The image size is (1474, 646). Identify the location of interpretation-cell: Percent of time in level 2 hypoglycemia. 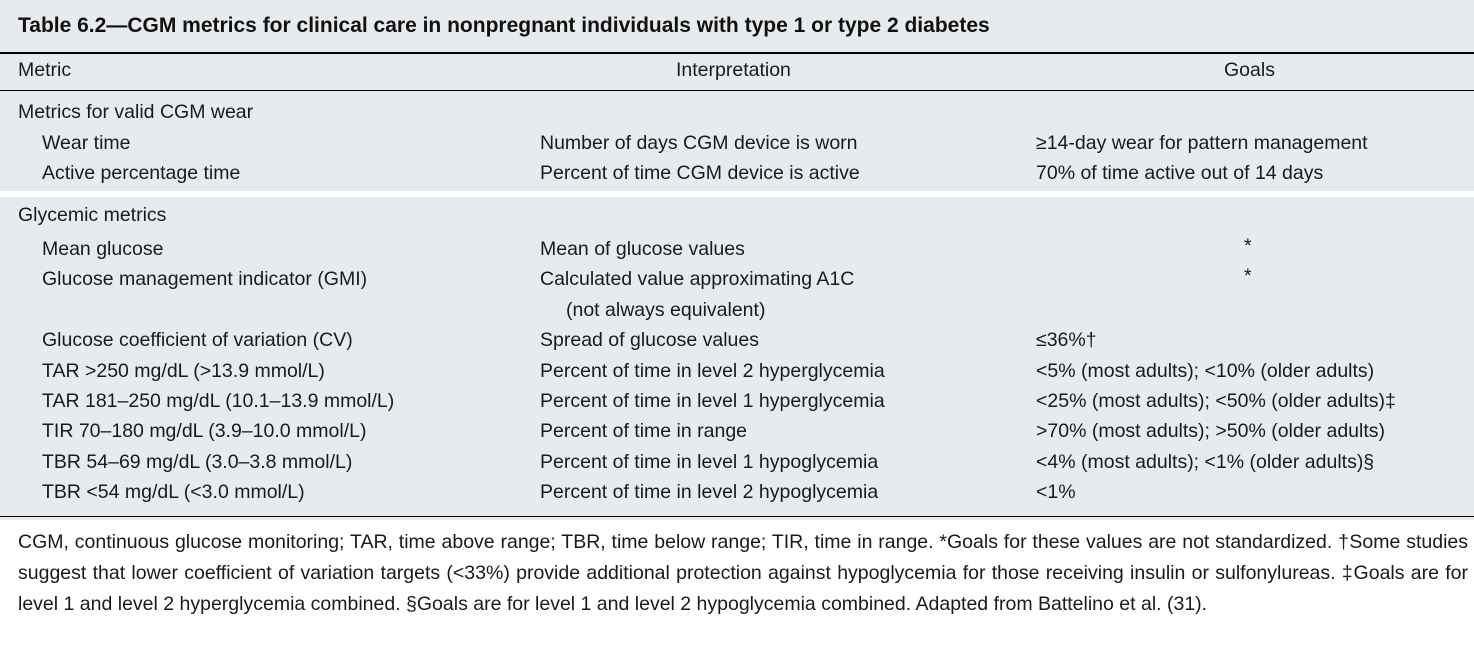
(709, 492).